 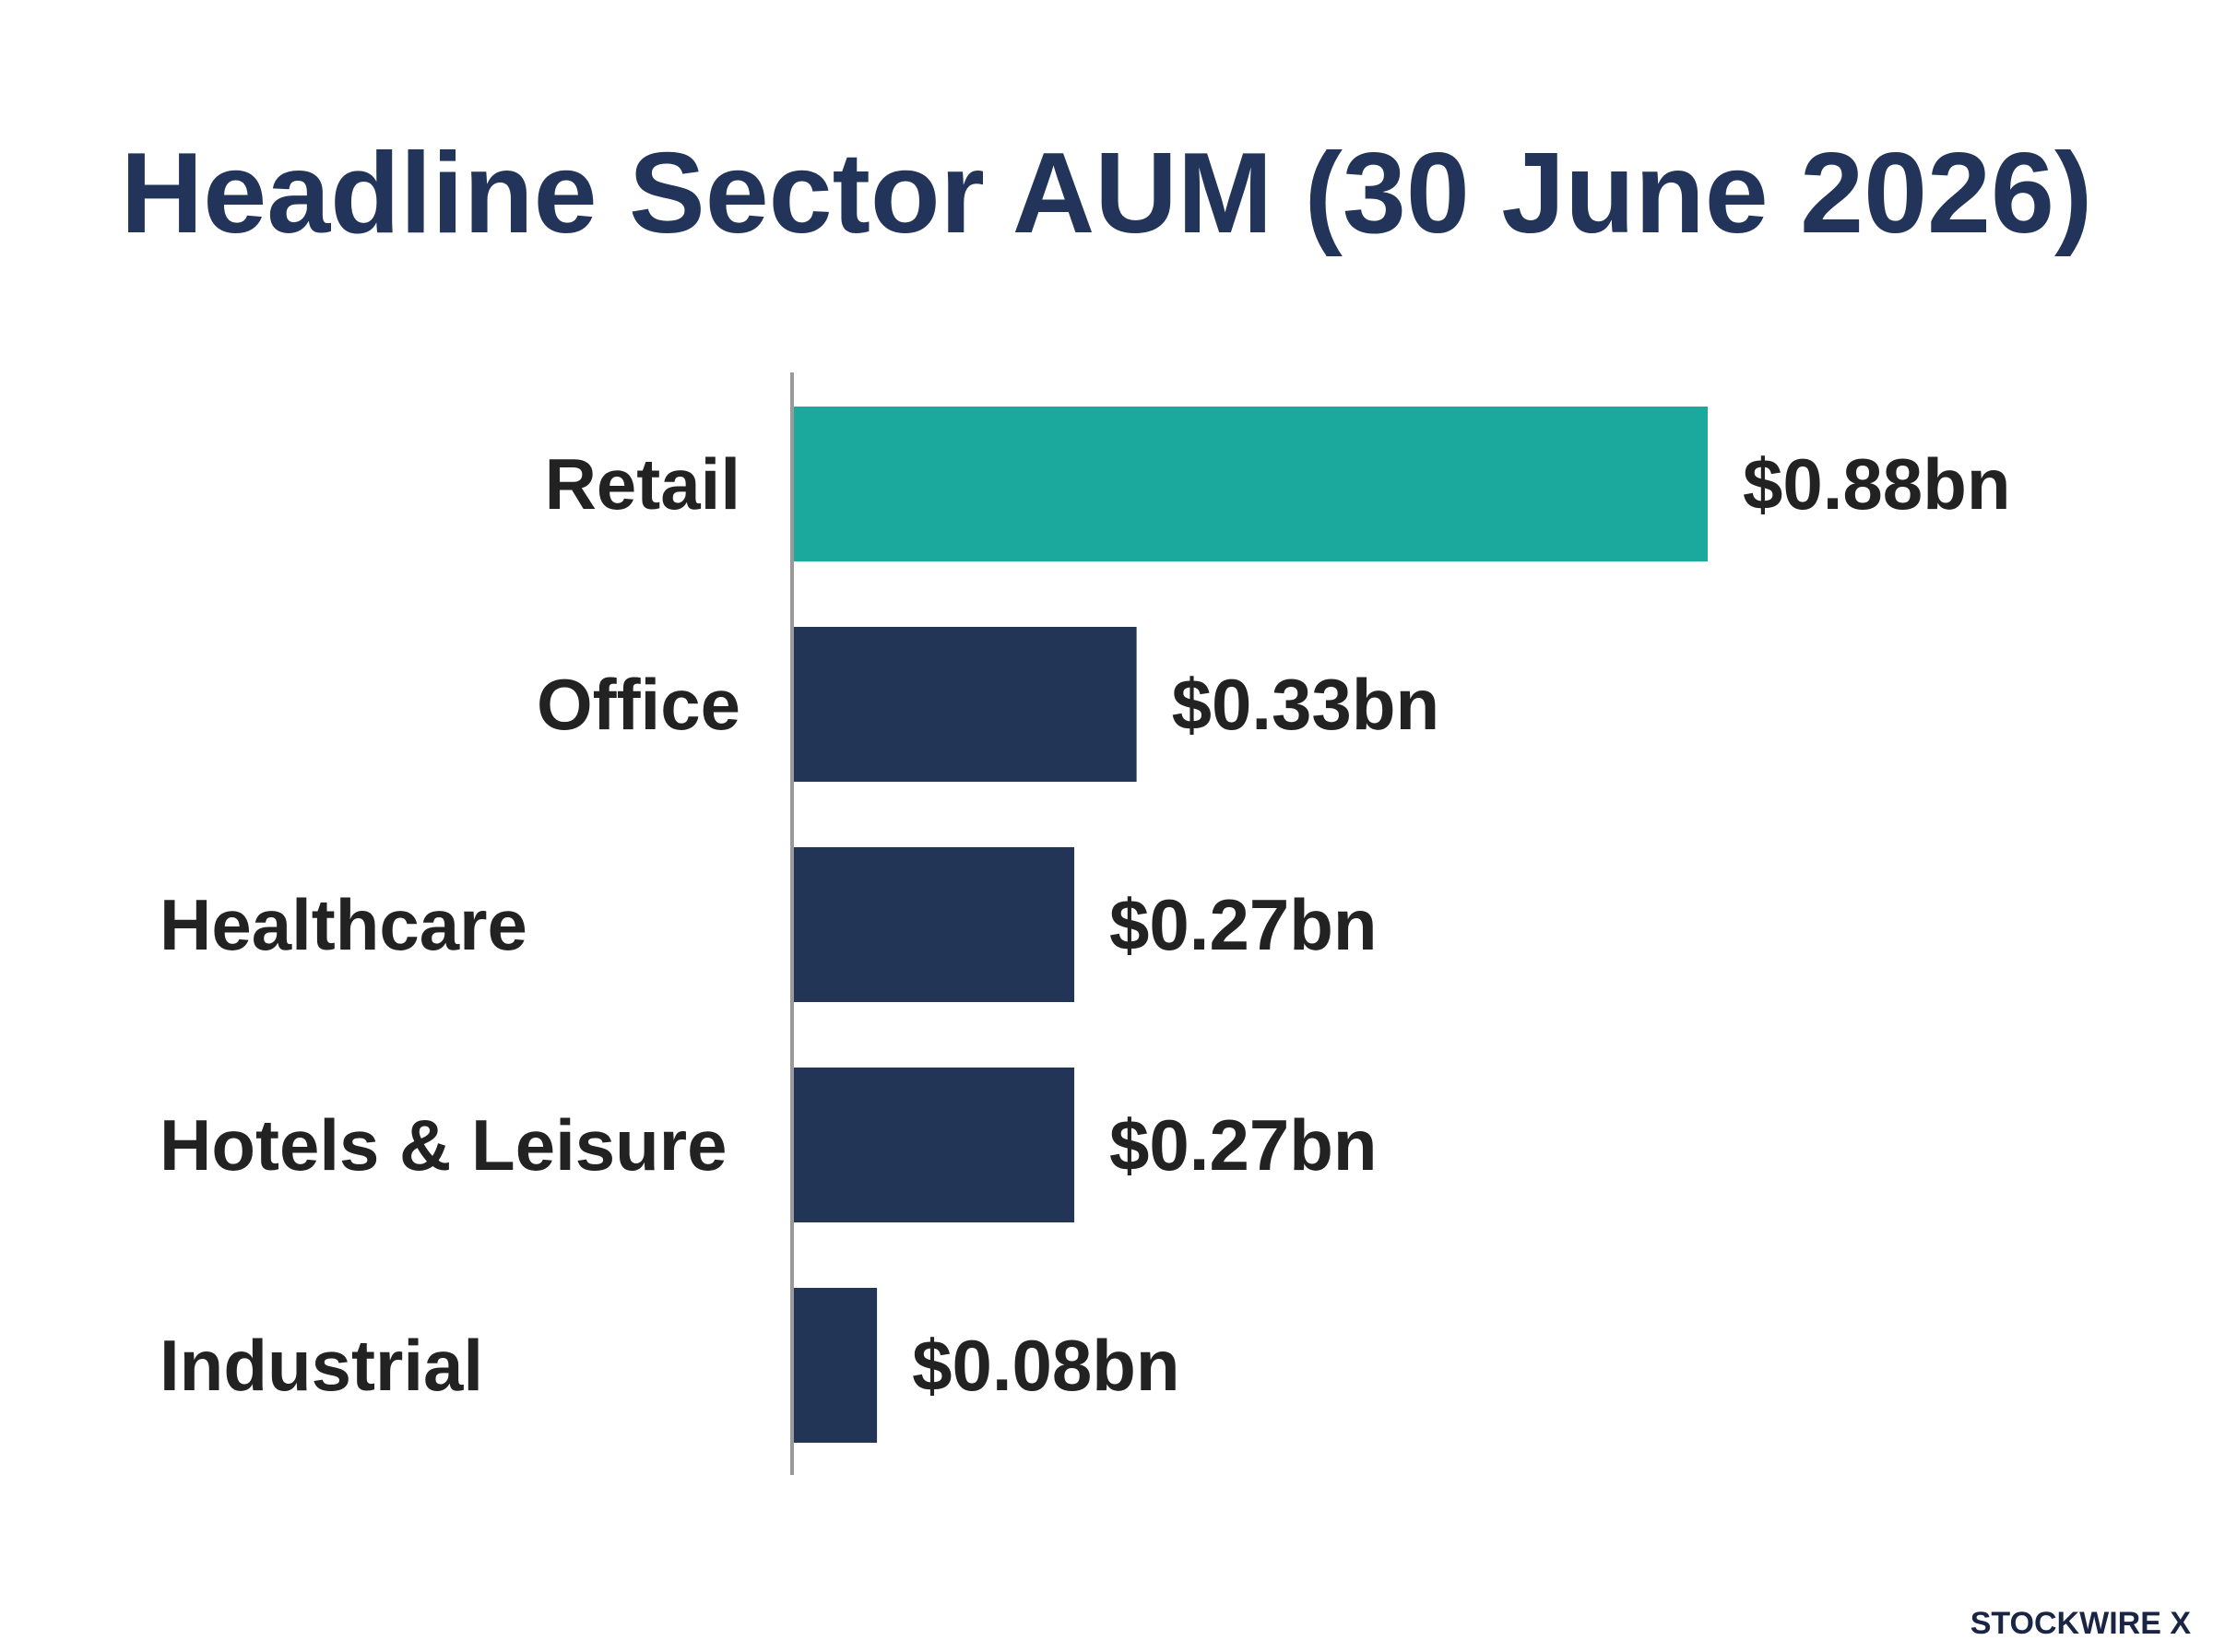 What do you see at coordinates (934, 1145) in the screenshot?
I see `bar-hotels-leisure` at bounding box center [934, 1145].